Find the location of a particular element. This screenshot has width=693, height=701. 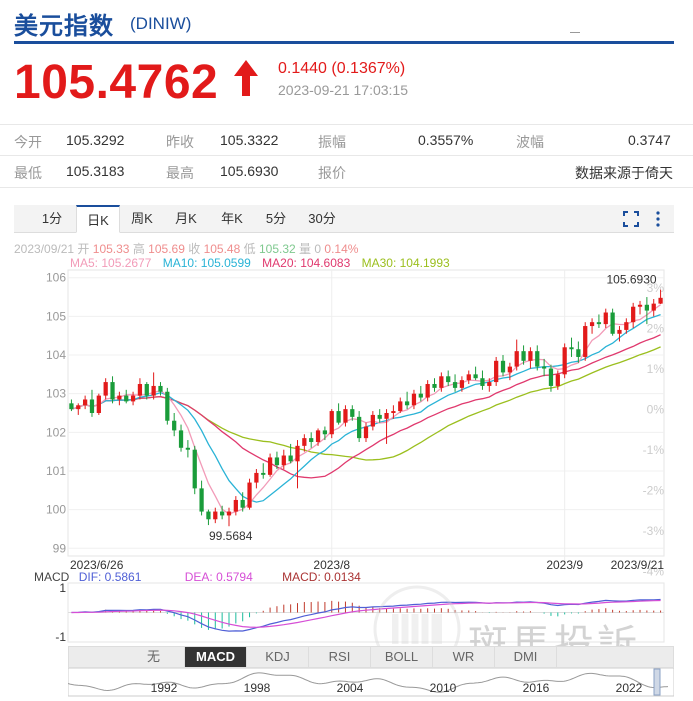

indicator-rsi: RSI is located at coordinates (340, 657).